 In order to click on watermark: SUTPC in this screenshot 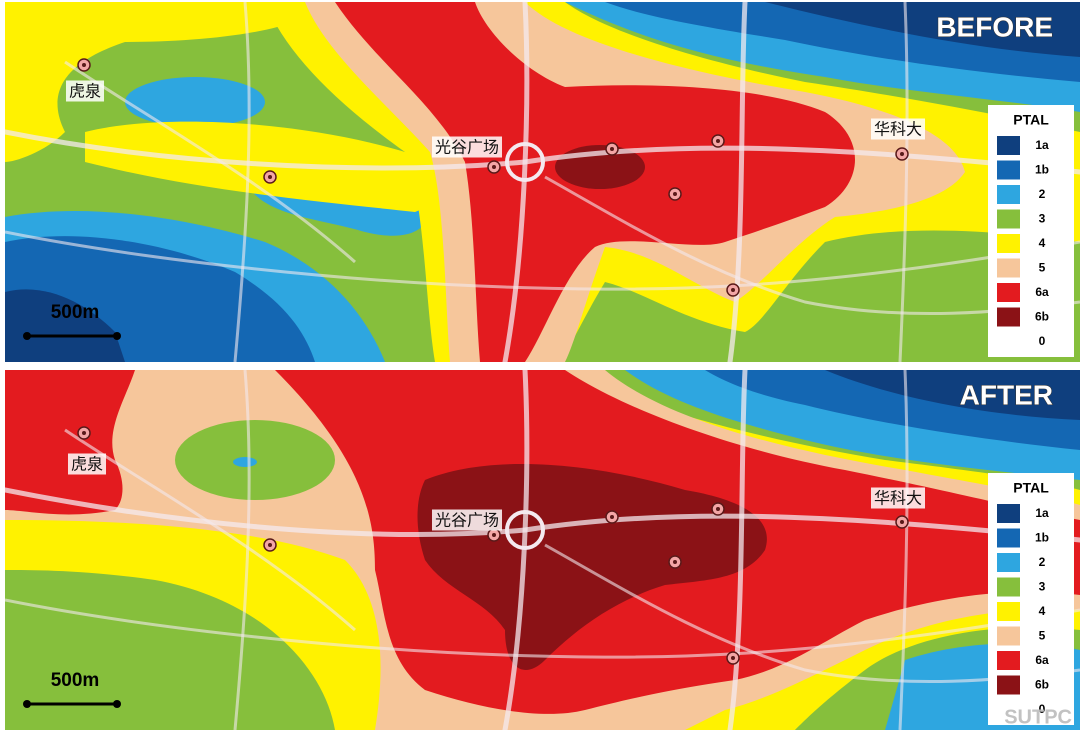, I will do `click(1038, 717)`.